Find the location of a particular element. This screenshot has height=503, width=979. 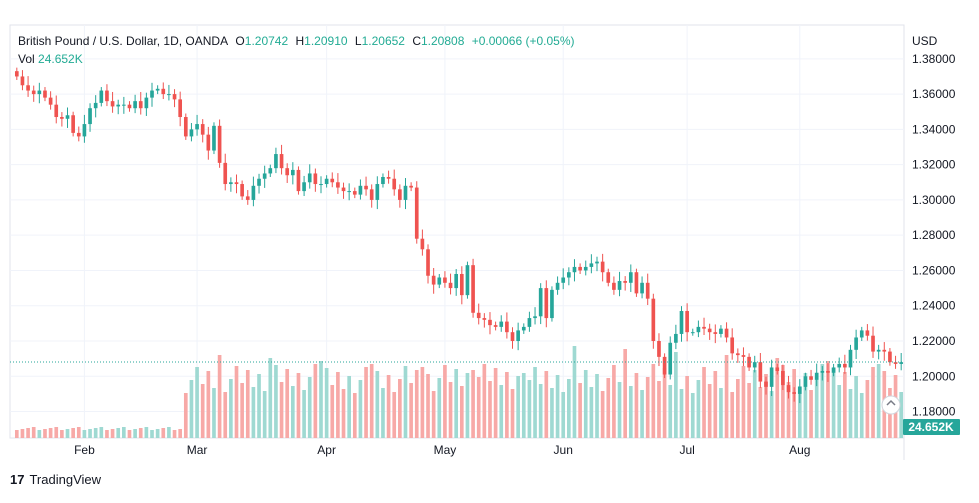

volume-label: Vol is located at coordinates (26, 59).